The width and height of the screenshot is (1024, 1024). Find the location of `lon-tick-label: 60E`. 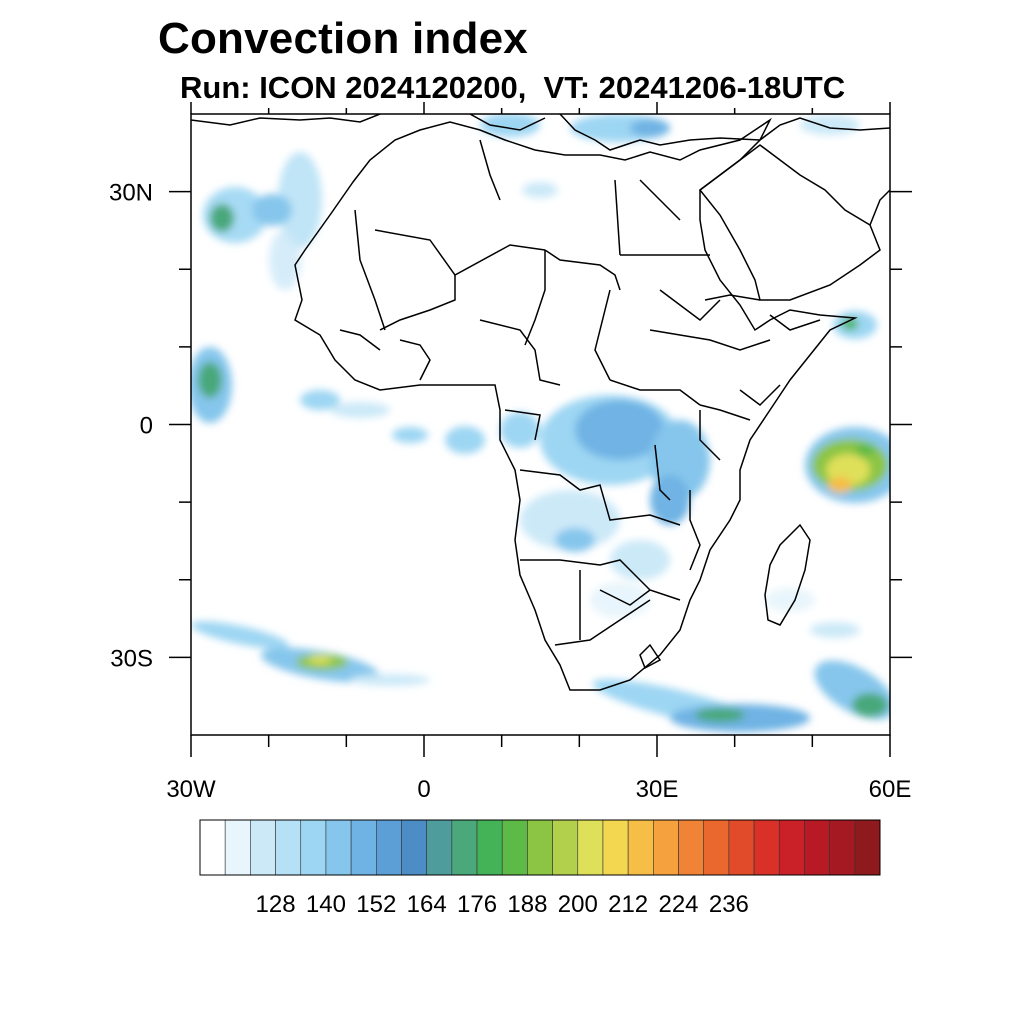

lon-tick-label: 60E is located at coordinates (890, 789).